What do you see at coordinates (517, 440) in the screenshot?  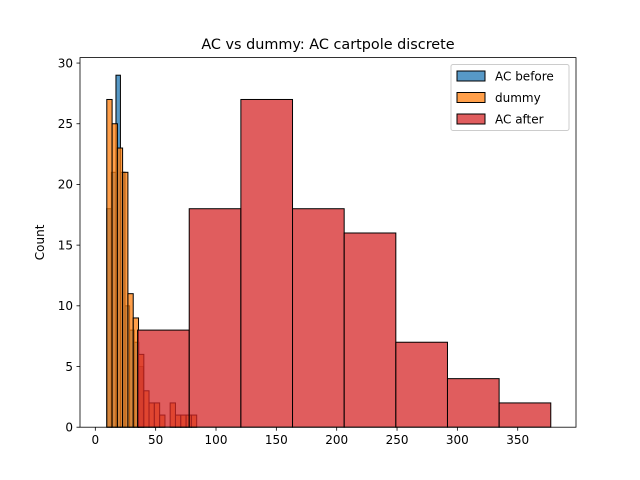 I see `x-tick-label: 350` at bounding box center [517, 440].